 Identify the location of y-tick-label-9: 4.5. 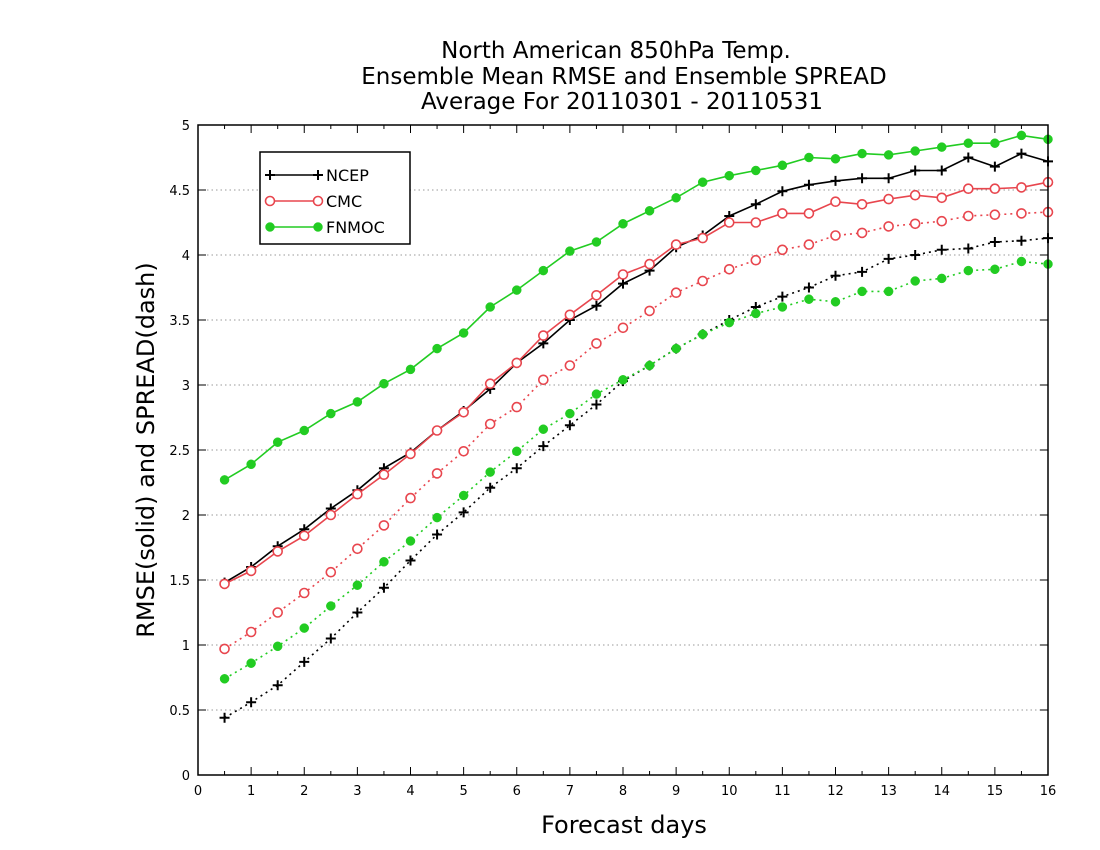
(179, 191).